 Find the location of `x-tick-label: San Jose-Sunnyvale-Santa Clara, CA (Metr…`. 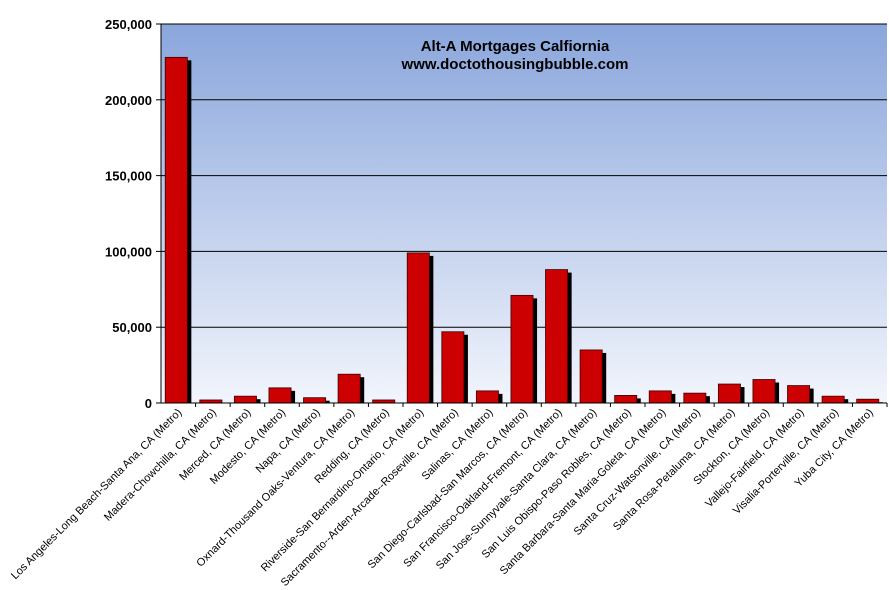

x-tick-label: San Jose-Sunnyvale-Santa Clara, CA (Metr… is located at coordinates (516, 489).